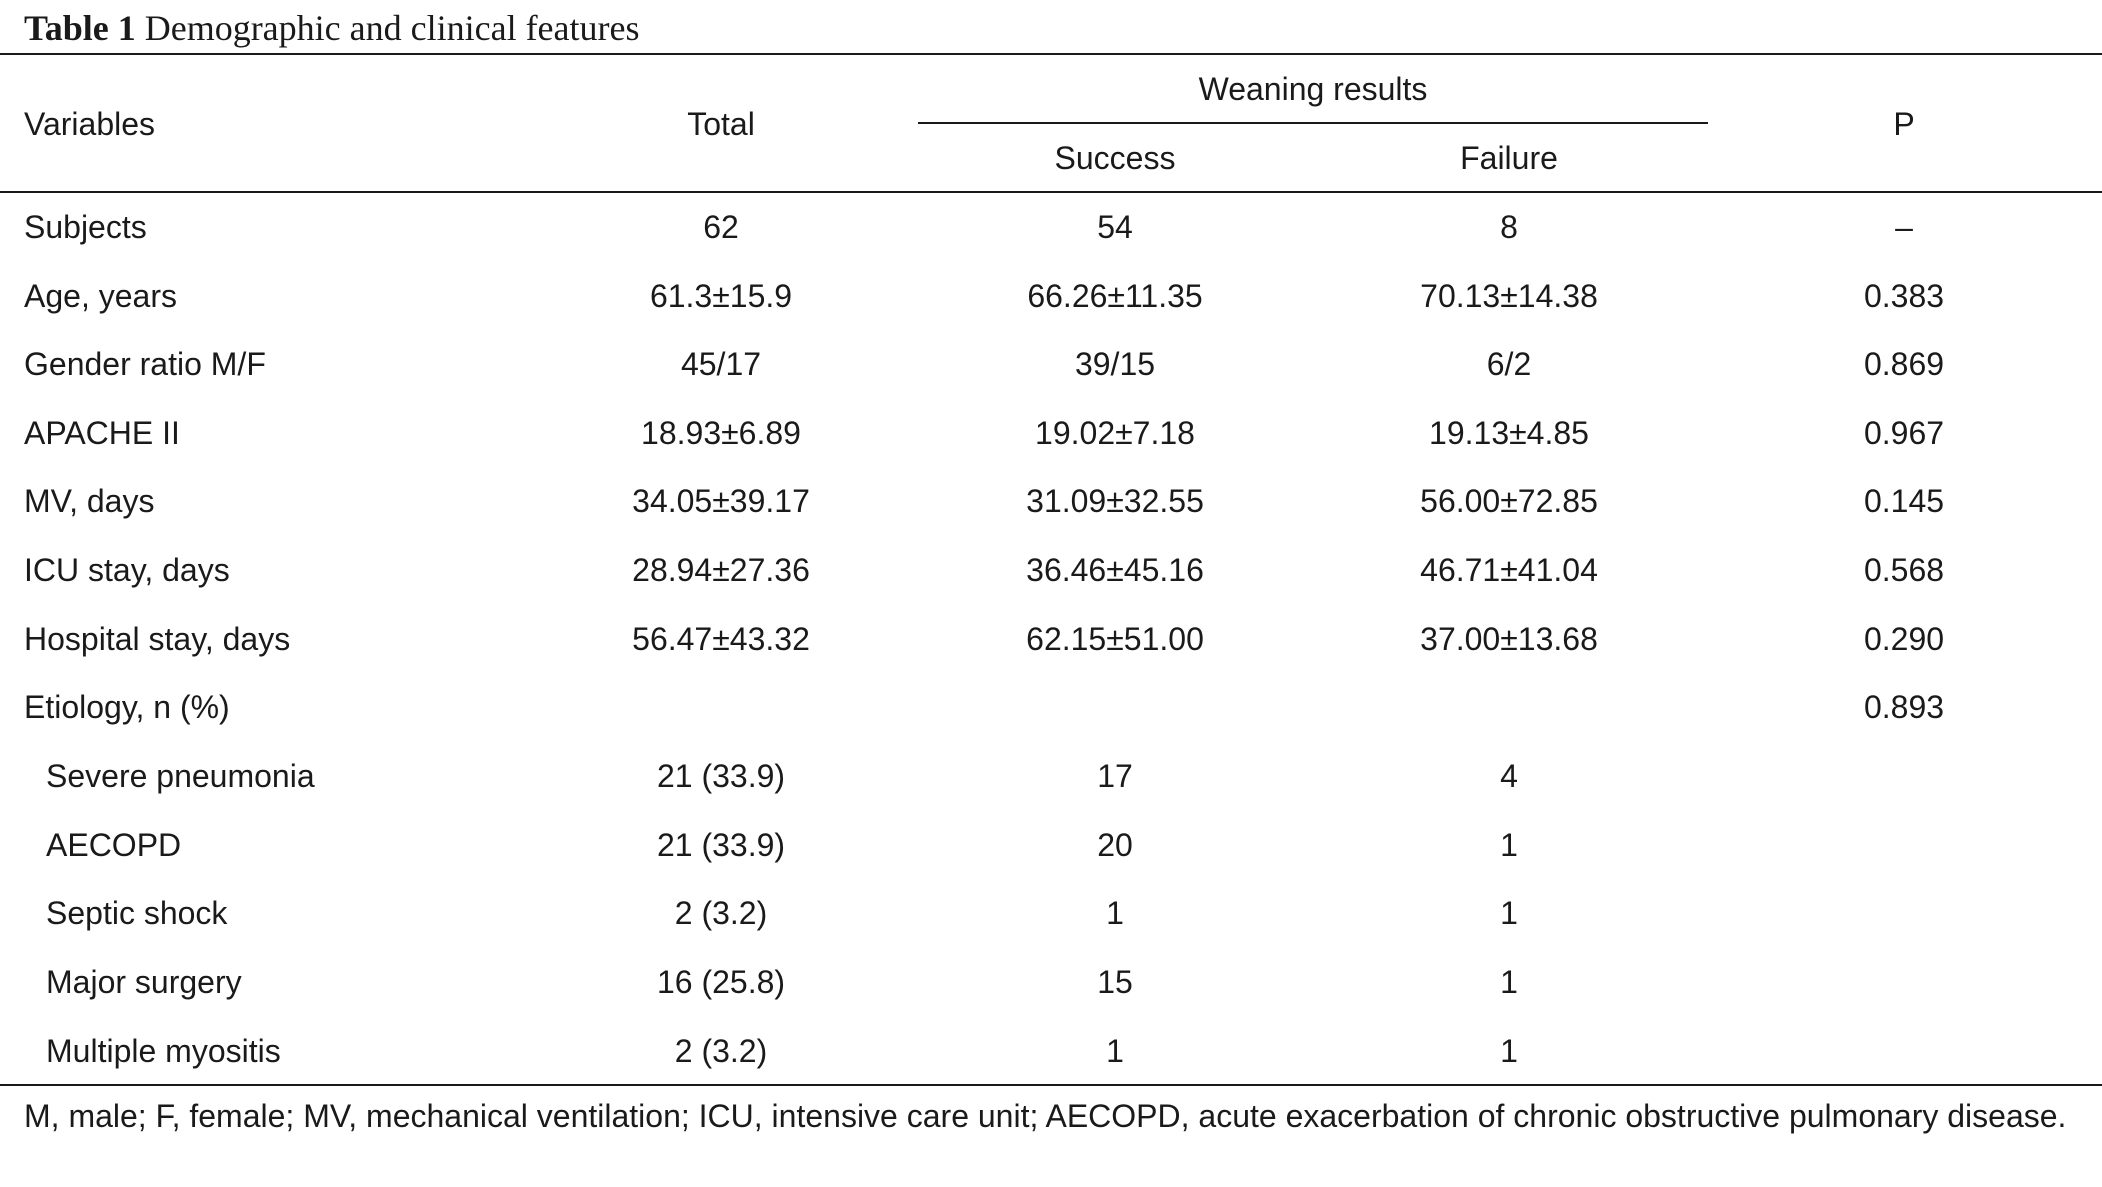  Describe the element at coordinates (392, 28) in the screenshot. I see `table-caption-title: Demographic and clinical features` at that location.